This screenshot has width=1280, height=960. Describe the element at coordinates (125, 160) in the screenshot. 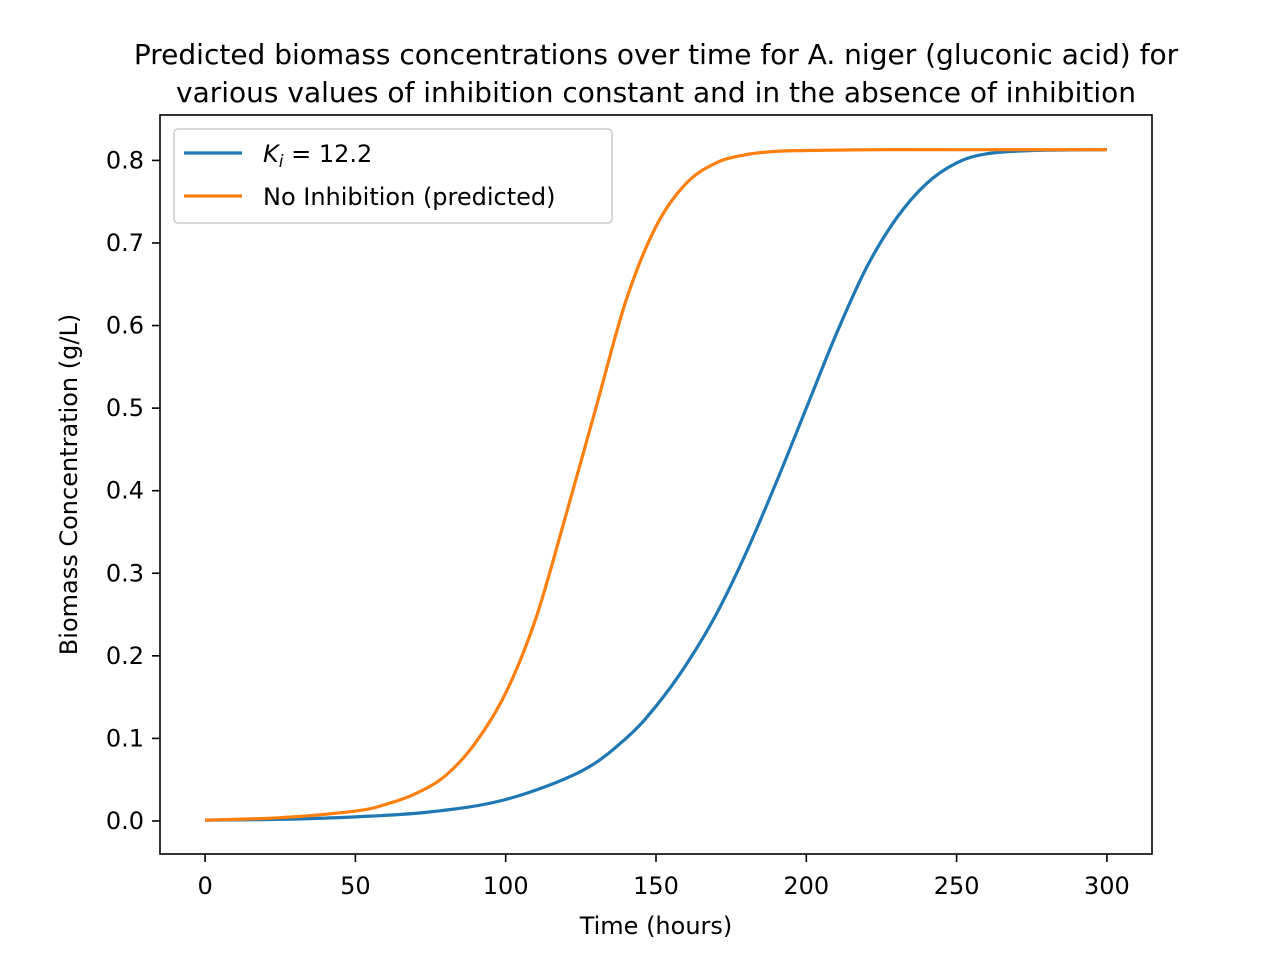

I see `y-tick-label: 0.8` at that location.